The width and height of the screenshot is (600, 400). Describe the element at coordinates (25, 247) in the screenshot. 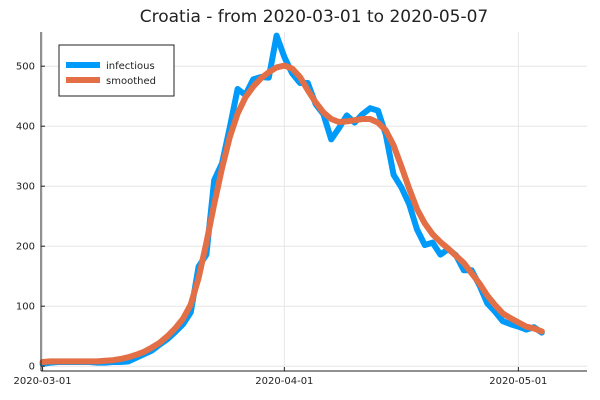

I see `y-tick-label: 200` at that location.